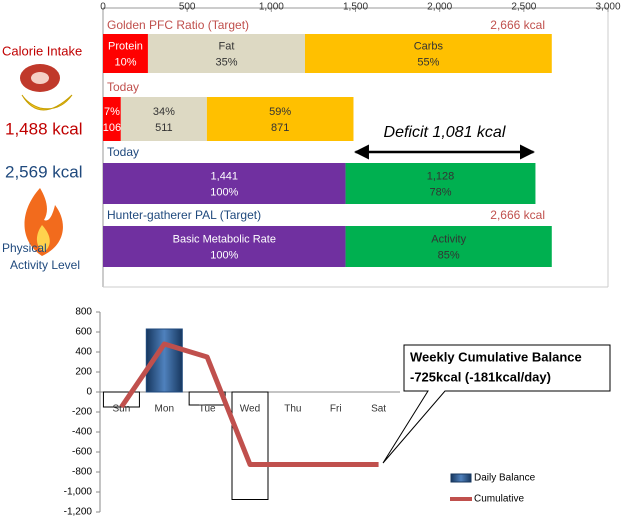  What do you see at coordinates (250, 409) in the screenshot?
I see `x-tick-label: Wed` at bounding box center [250, 409].